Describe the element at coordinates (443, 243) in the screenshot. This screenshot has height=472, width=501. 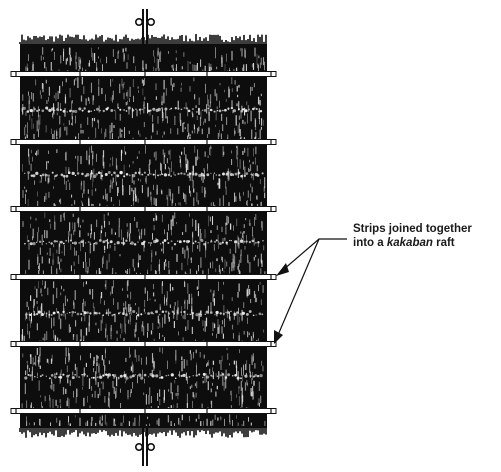
I see `annotation-suffix: raft` at that location.